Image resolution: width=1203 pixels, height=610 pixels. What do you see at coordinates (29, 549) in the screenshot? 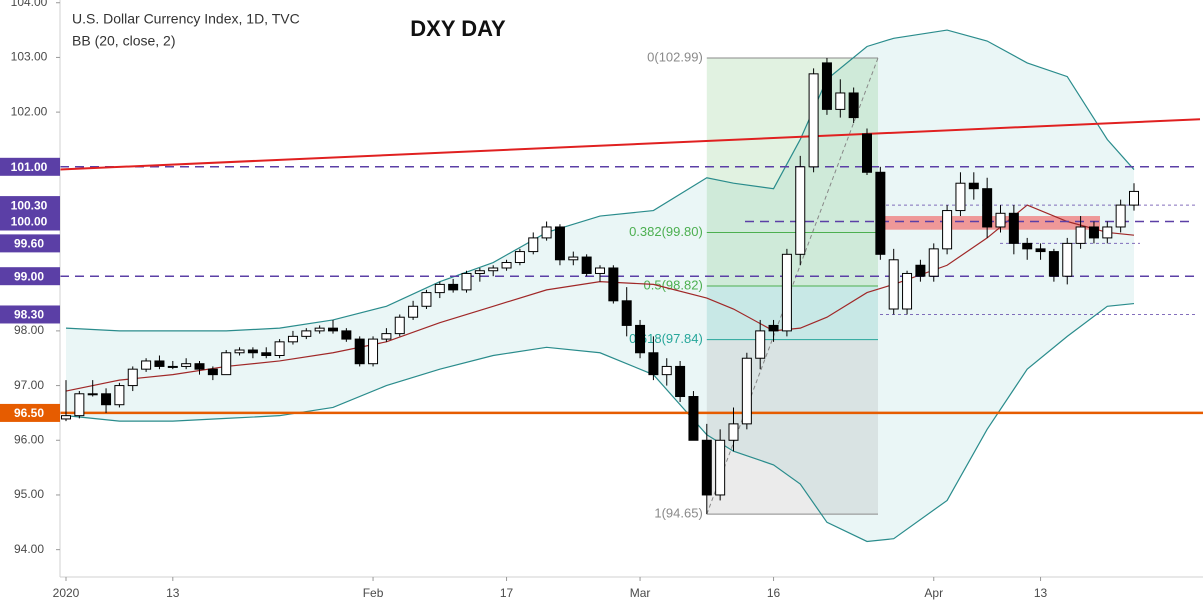
I see `y-tick-label: 94.00` at bounding box center [29, 549].